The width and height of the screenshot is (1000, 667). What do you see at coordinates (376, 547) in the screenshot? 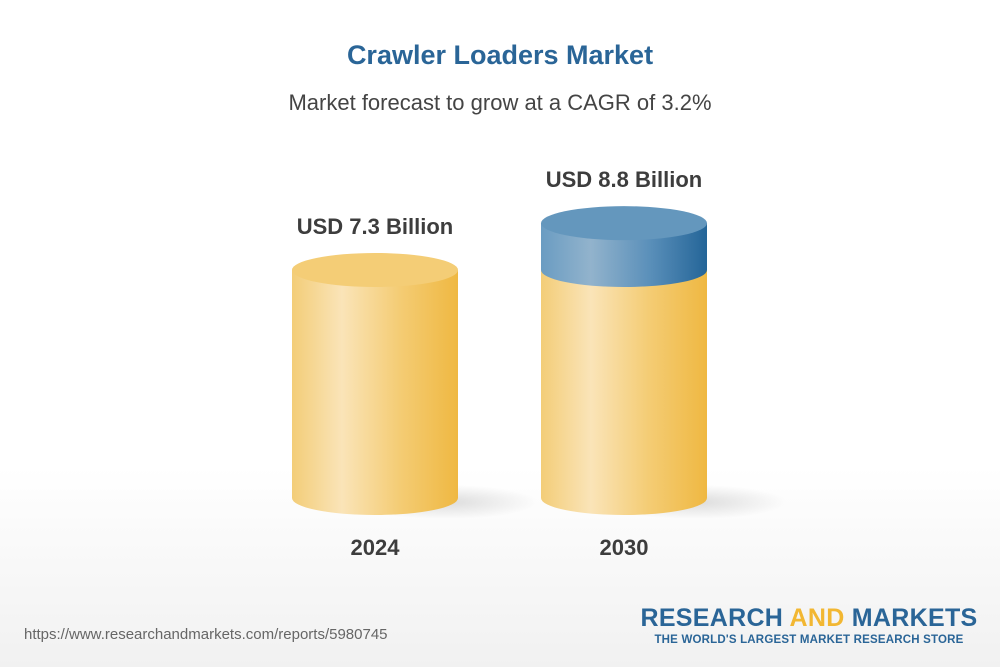
I see `category-label-2024: 2024` at bounding box center [376, 547].